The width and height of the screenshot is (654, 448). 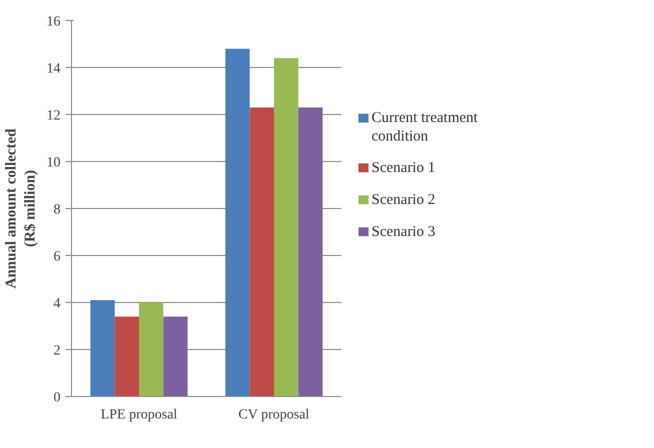 I want to click on legend-label: Scenario 3, so click(x=404, y=232).